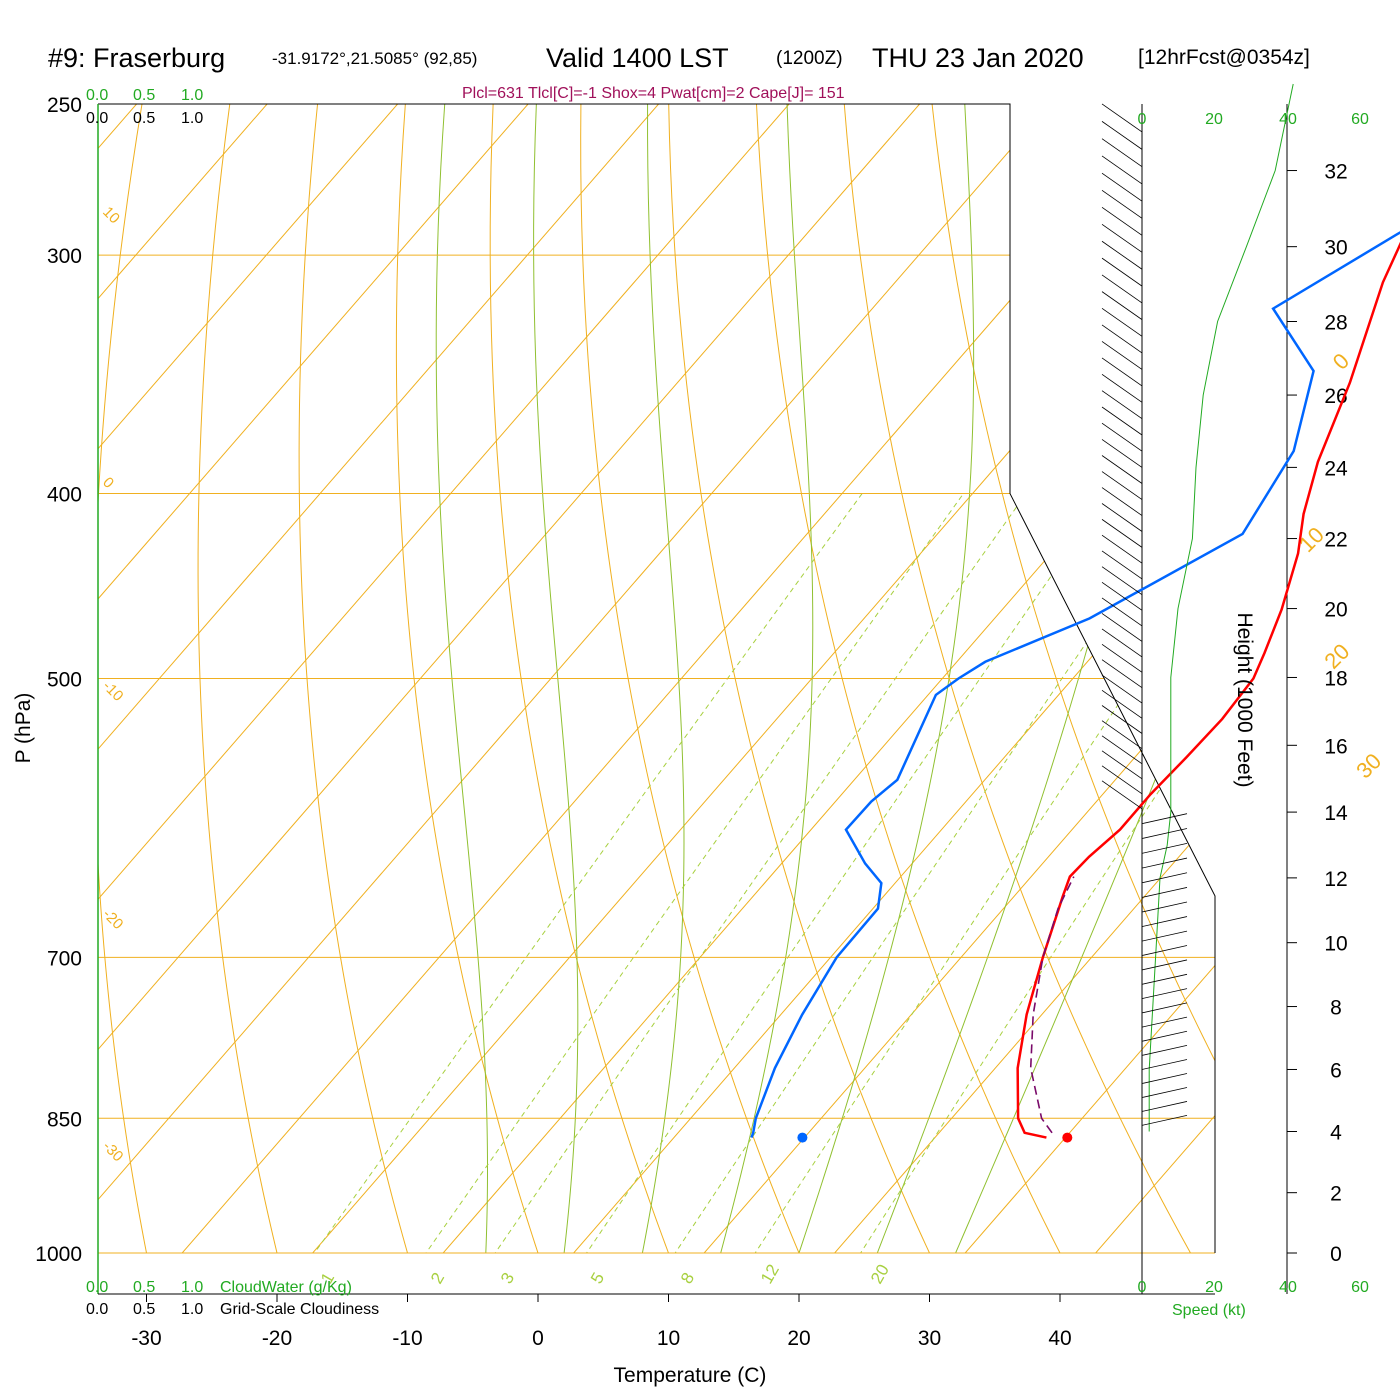  What do you see at coordinates (112, 691) in the screenshot?
I see `left-isotherm-label: -10` at bounding box center [112, 691].